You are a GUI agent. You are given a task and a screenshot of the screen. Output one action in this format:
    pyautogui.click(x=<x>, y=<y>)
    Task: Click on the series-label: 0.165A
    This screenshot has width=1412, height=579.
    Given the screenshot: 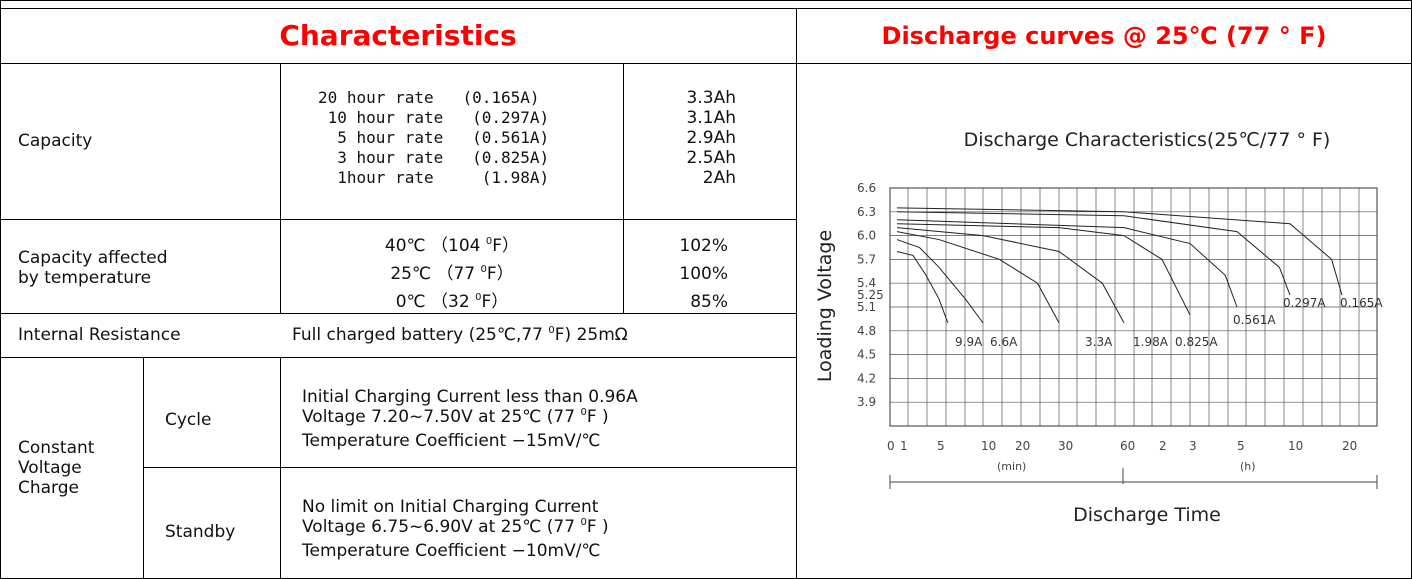 What is the action you would take?
    pyautogui.click(x=1361, y=303)
    